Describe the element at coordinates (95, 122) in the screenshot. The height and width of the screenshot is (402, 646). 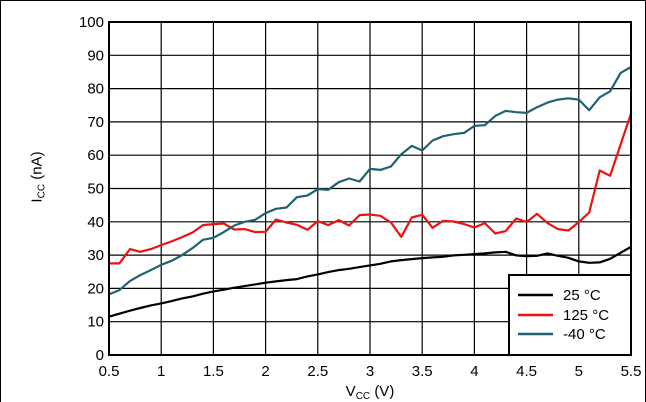
I see `y-tick-label: 70` at that location.